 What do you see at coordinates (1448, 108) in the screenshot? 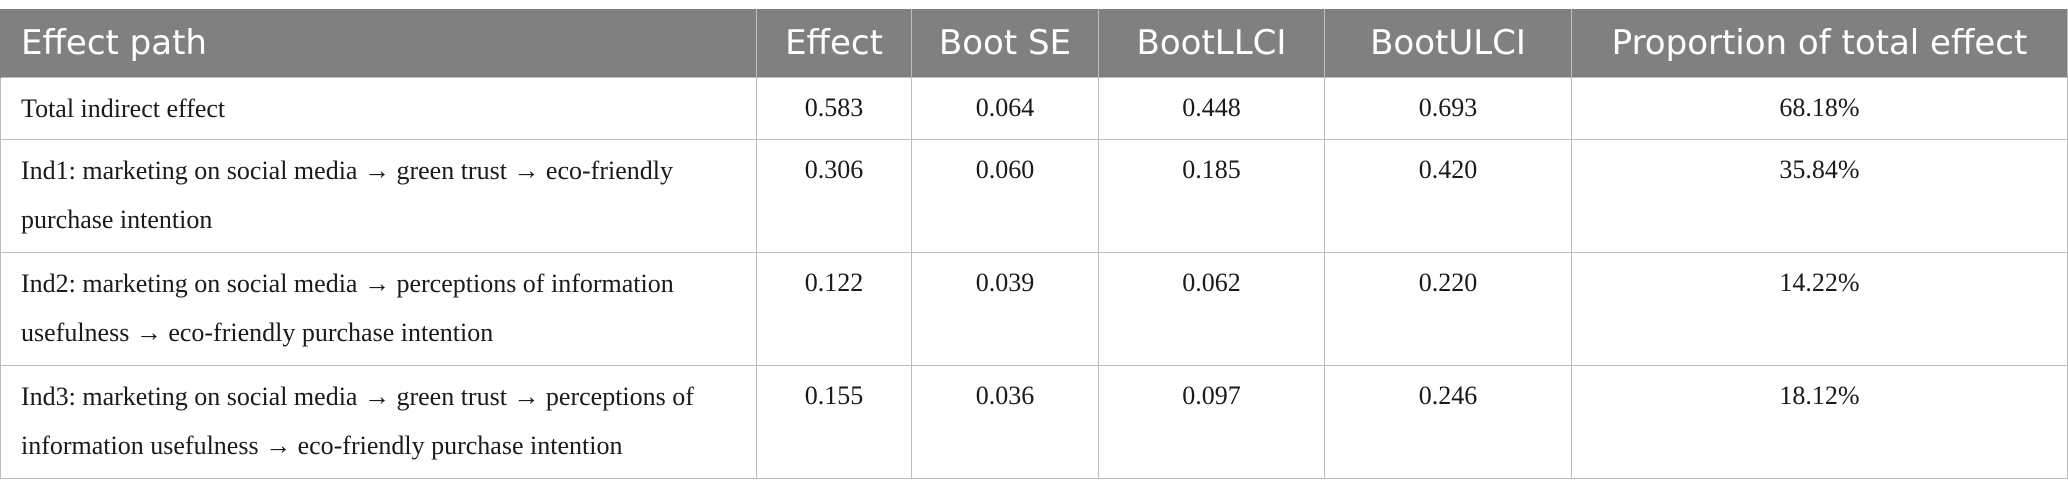
I see `cell-boot-ulci: 0.693` at bounding box center [1448, 108].